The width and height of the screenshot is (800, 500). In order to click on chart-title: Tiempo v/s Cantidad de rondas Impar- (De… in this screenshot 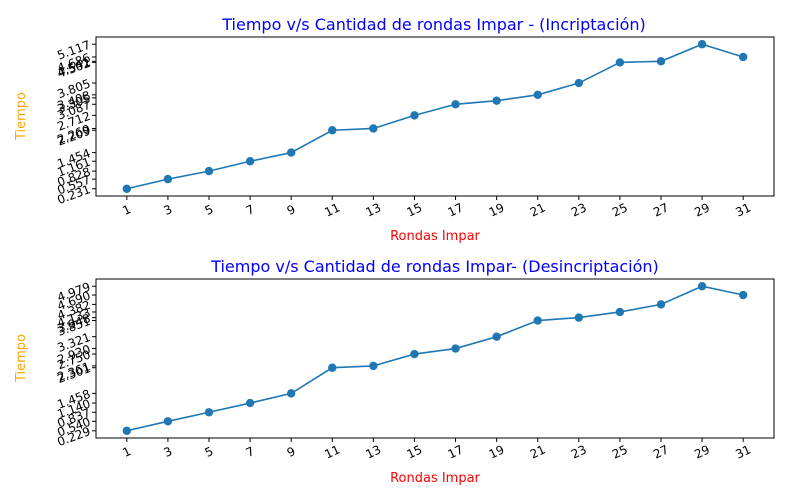, I will do `click(434, 266)`.